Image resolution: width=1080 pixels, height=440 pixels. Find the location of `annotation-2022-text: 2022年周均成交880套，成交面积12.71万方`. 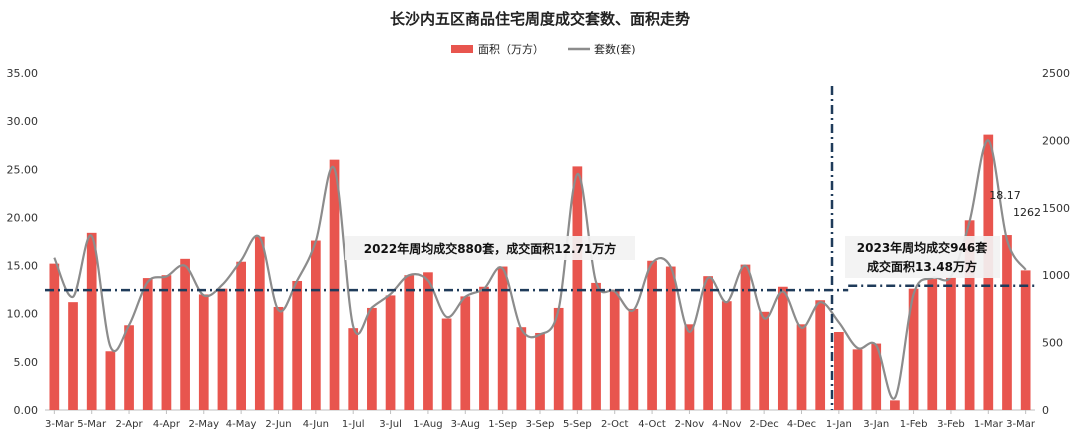

annotation-2022-text: 2022年周均成交880套，成交面积12.71万方 is located at coordinates (490, 248).